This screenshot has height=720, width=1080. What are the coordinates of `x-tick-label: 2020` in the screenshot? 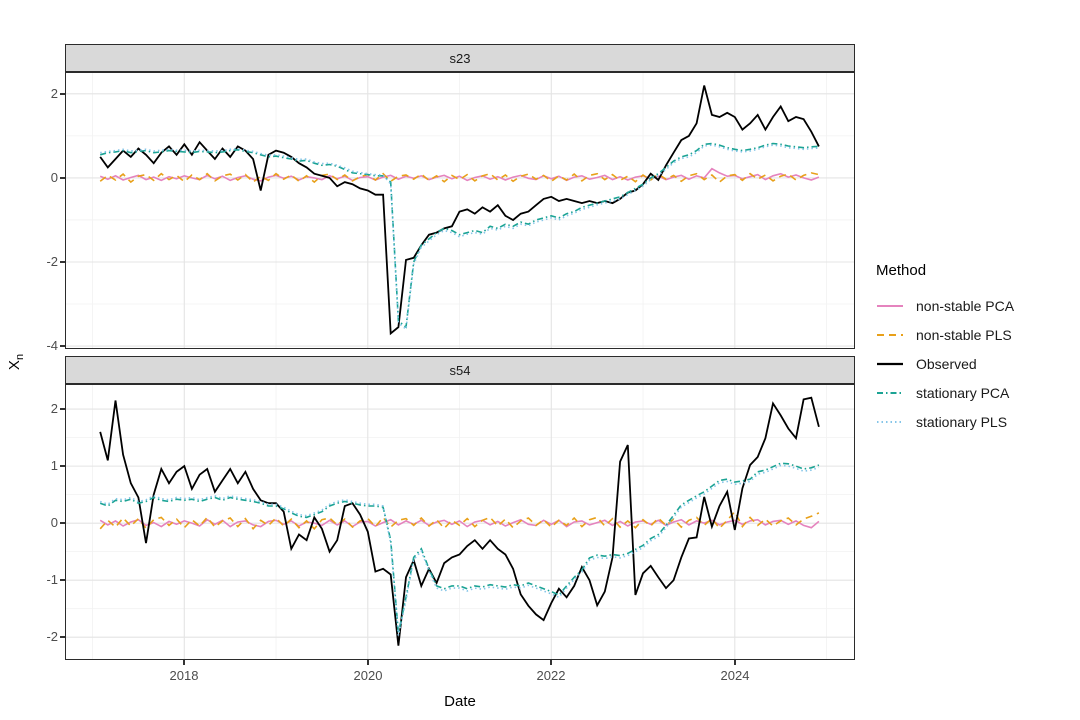 It's located at (368, 675).